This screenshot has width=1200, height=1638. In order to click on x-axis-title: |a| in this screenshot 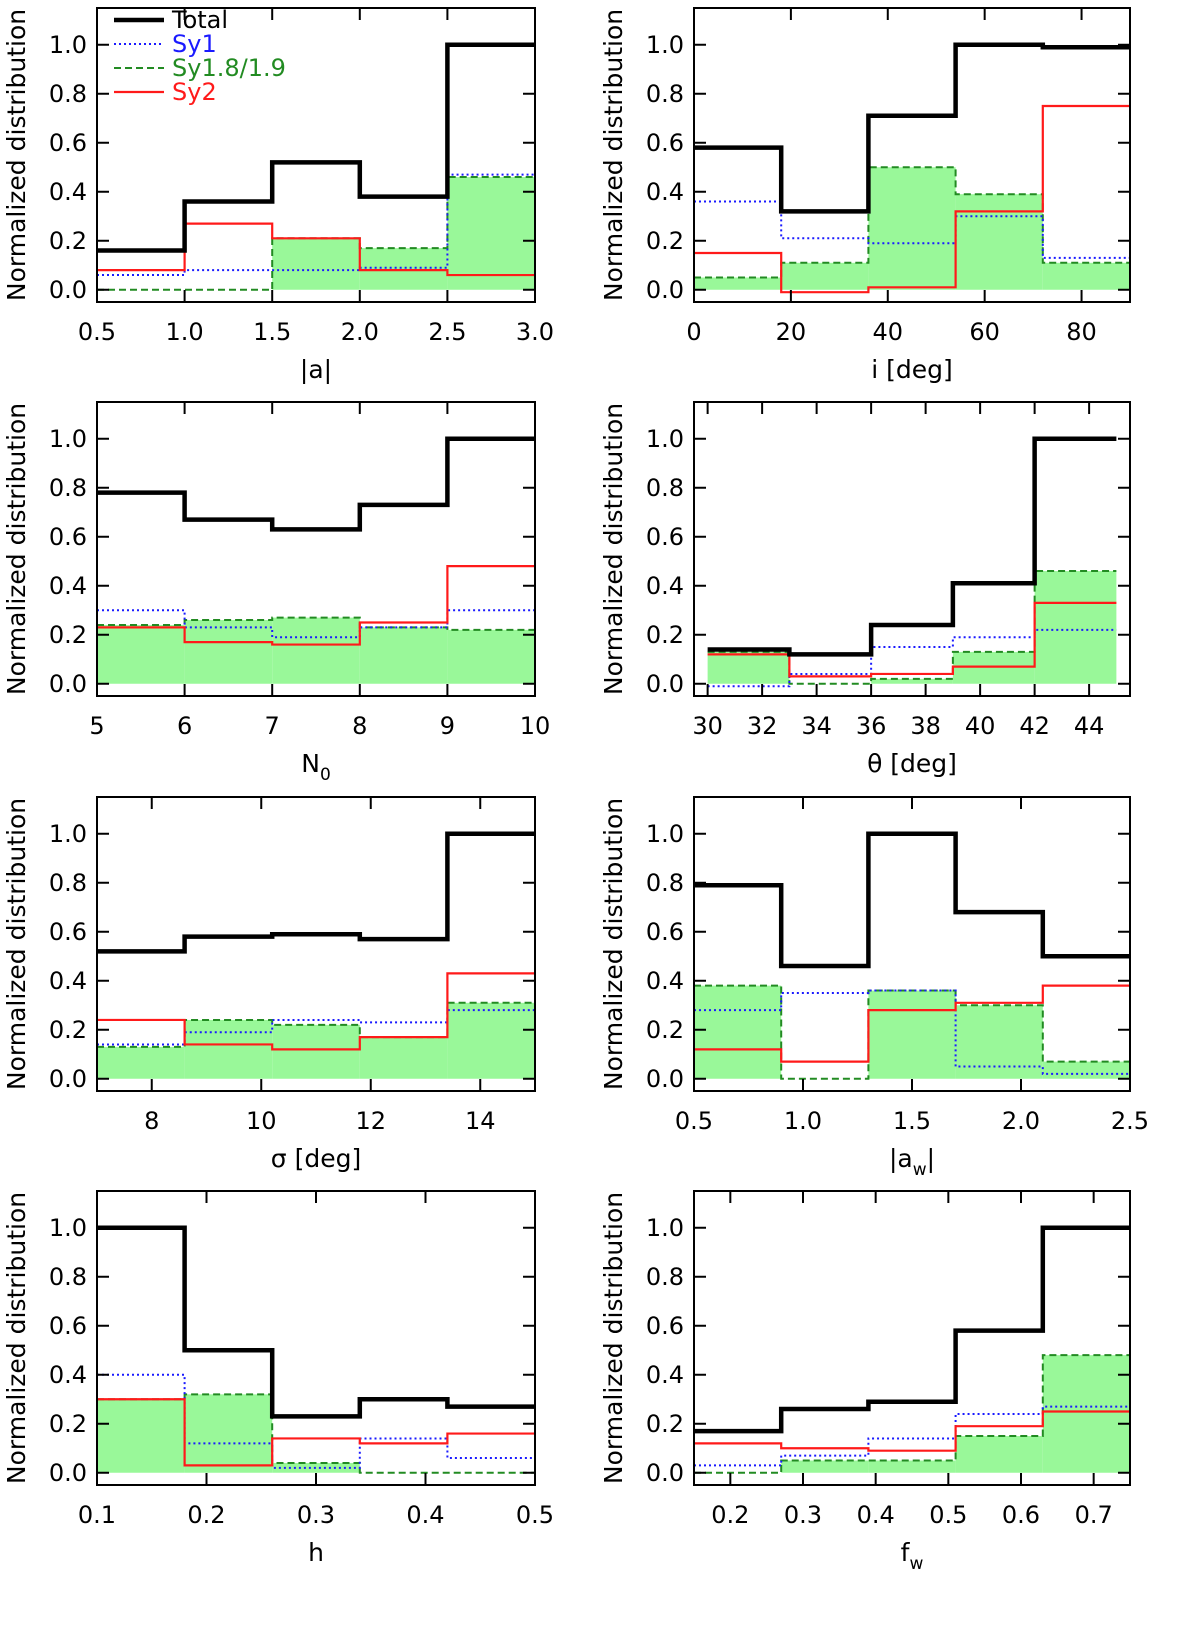, I will do `click(316, 369)`.